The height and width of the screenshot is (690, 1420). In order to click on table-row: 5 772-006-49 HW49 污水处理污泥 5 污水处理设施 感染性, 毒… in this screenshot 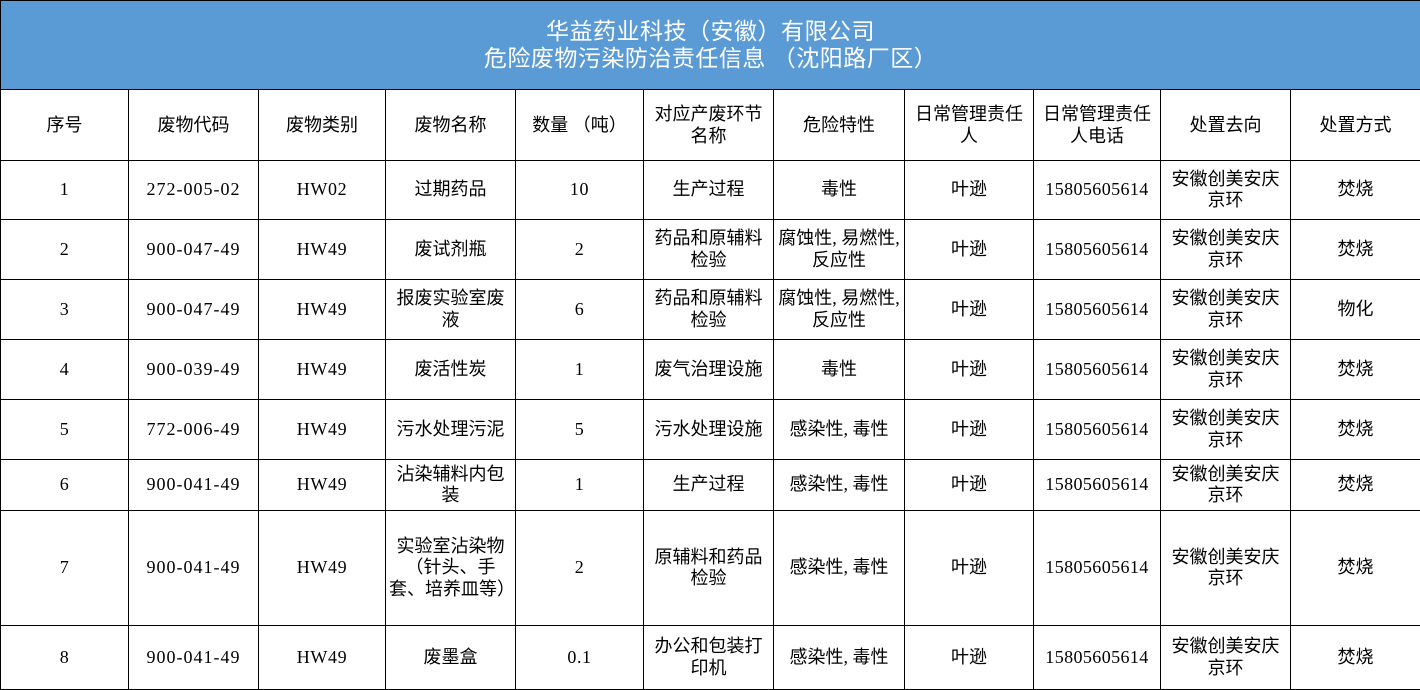, I will do `click(710, 430)`.